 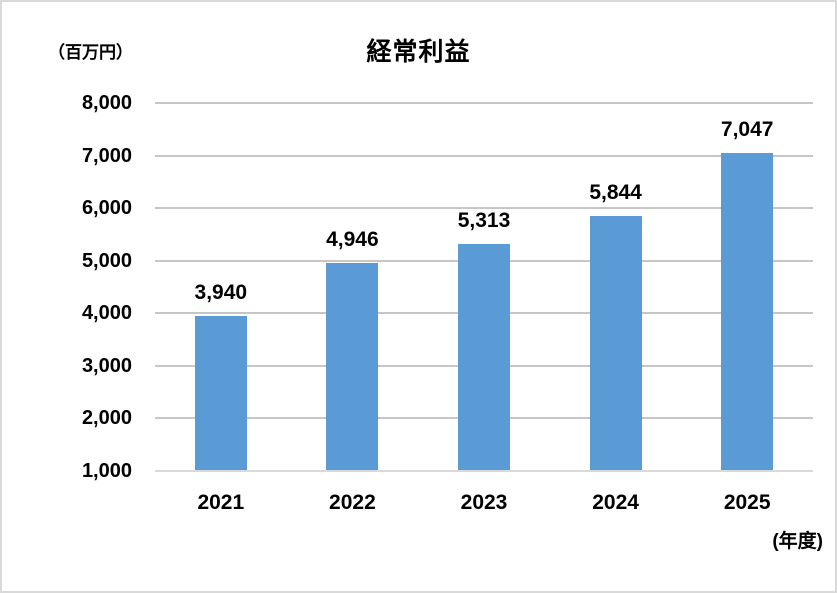 I want to click on y-tick-label: 2,000, so click(x=106, y=418).